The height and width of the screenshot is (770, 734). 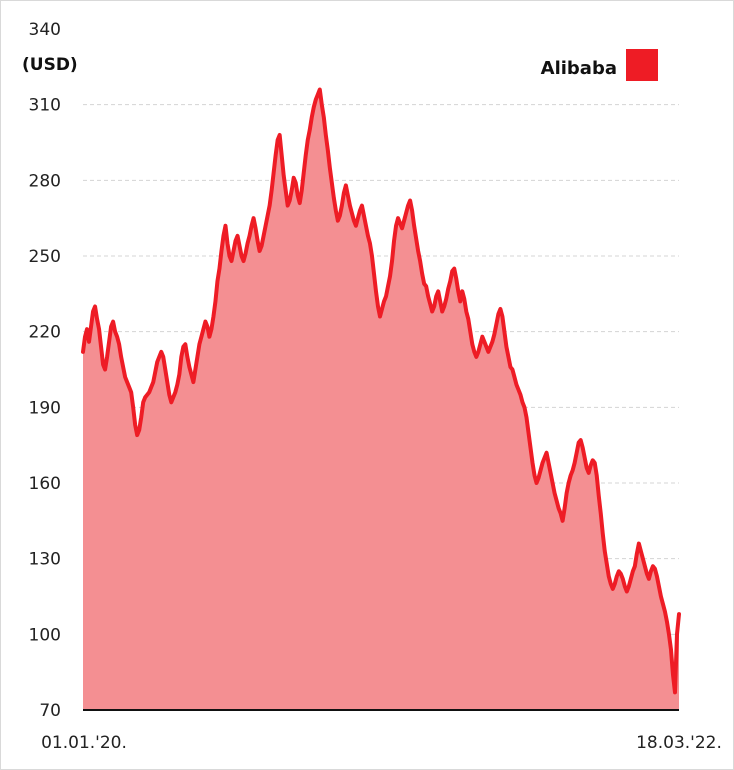 I want to click on x-axis-end-label: 18.03.'22., so click(x=679, y=743).